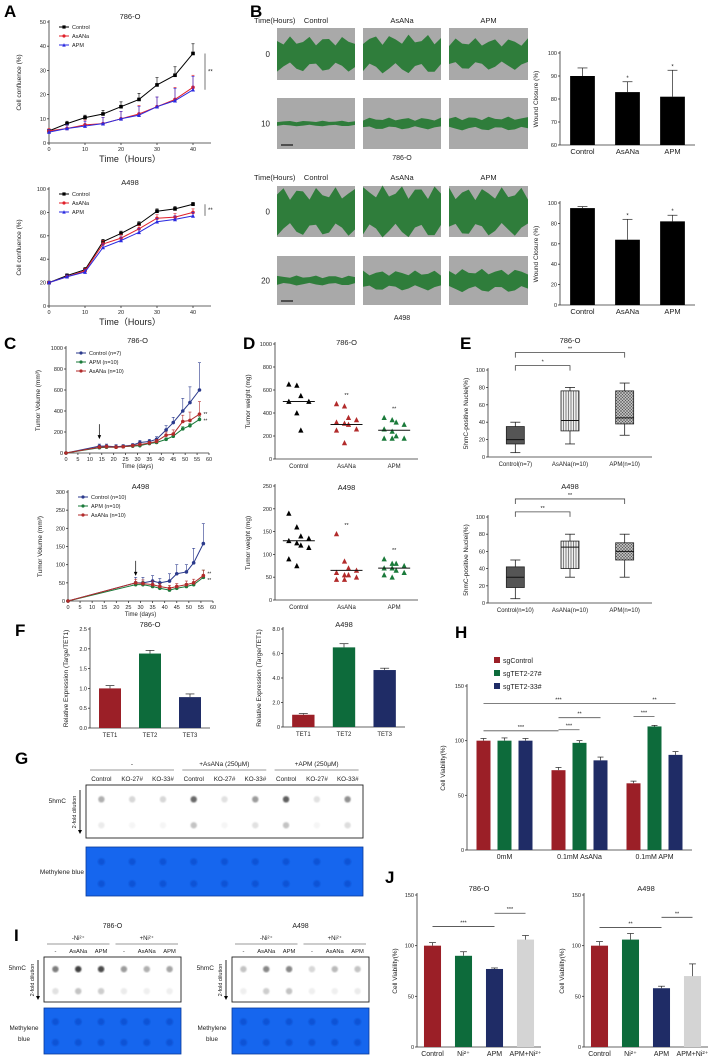 The width and height of the screenshot is (709, 1061). What do you see at coordinates (554, 123) in the screenshot?
I see `y-tick-label: 70` at bounding box center [554, 123].